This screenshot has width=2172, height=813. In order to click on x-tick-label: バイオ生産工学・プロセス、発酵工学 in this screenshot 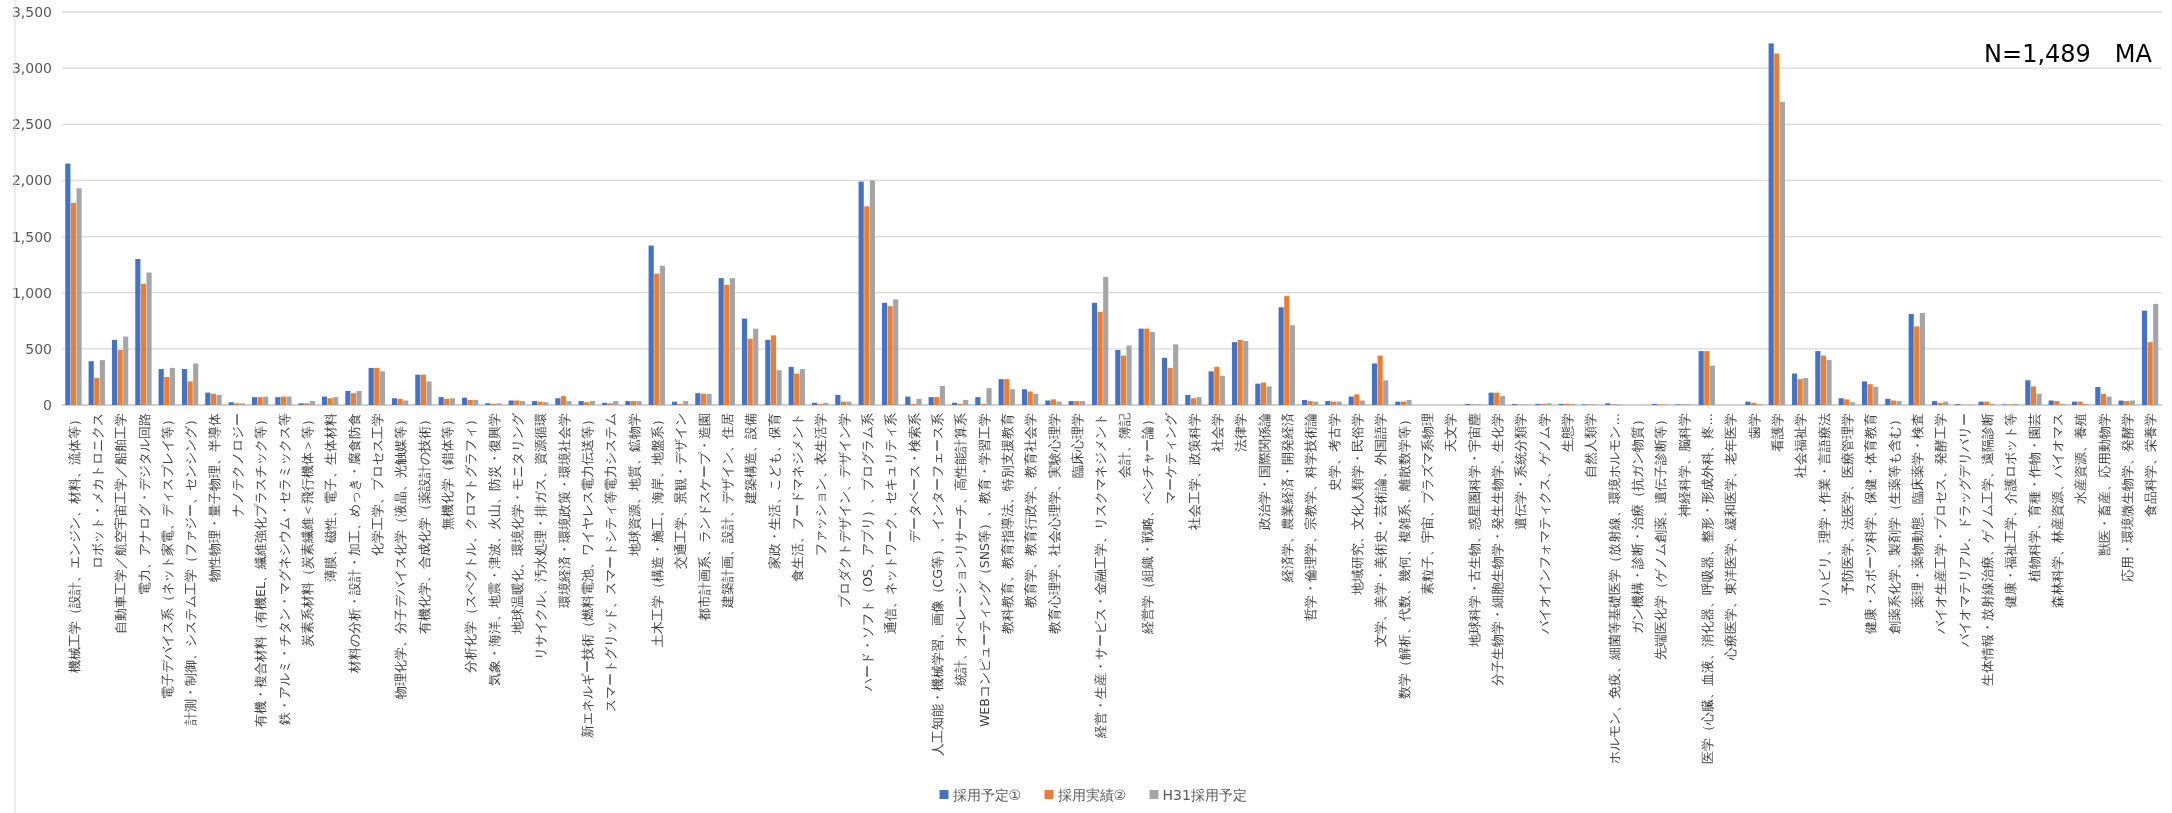, I will do `click(1941, 524)`.